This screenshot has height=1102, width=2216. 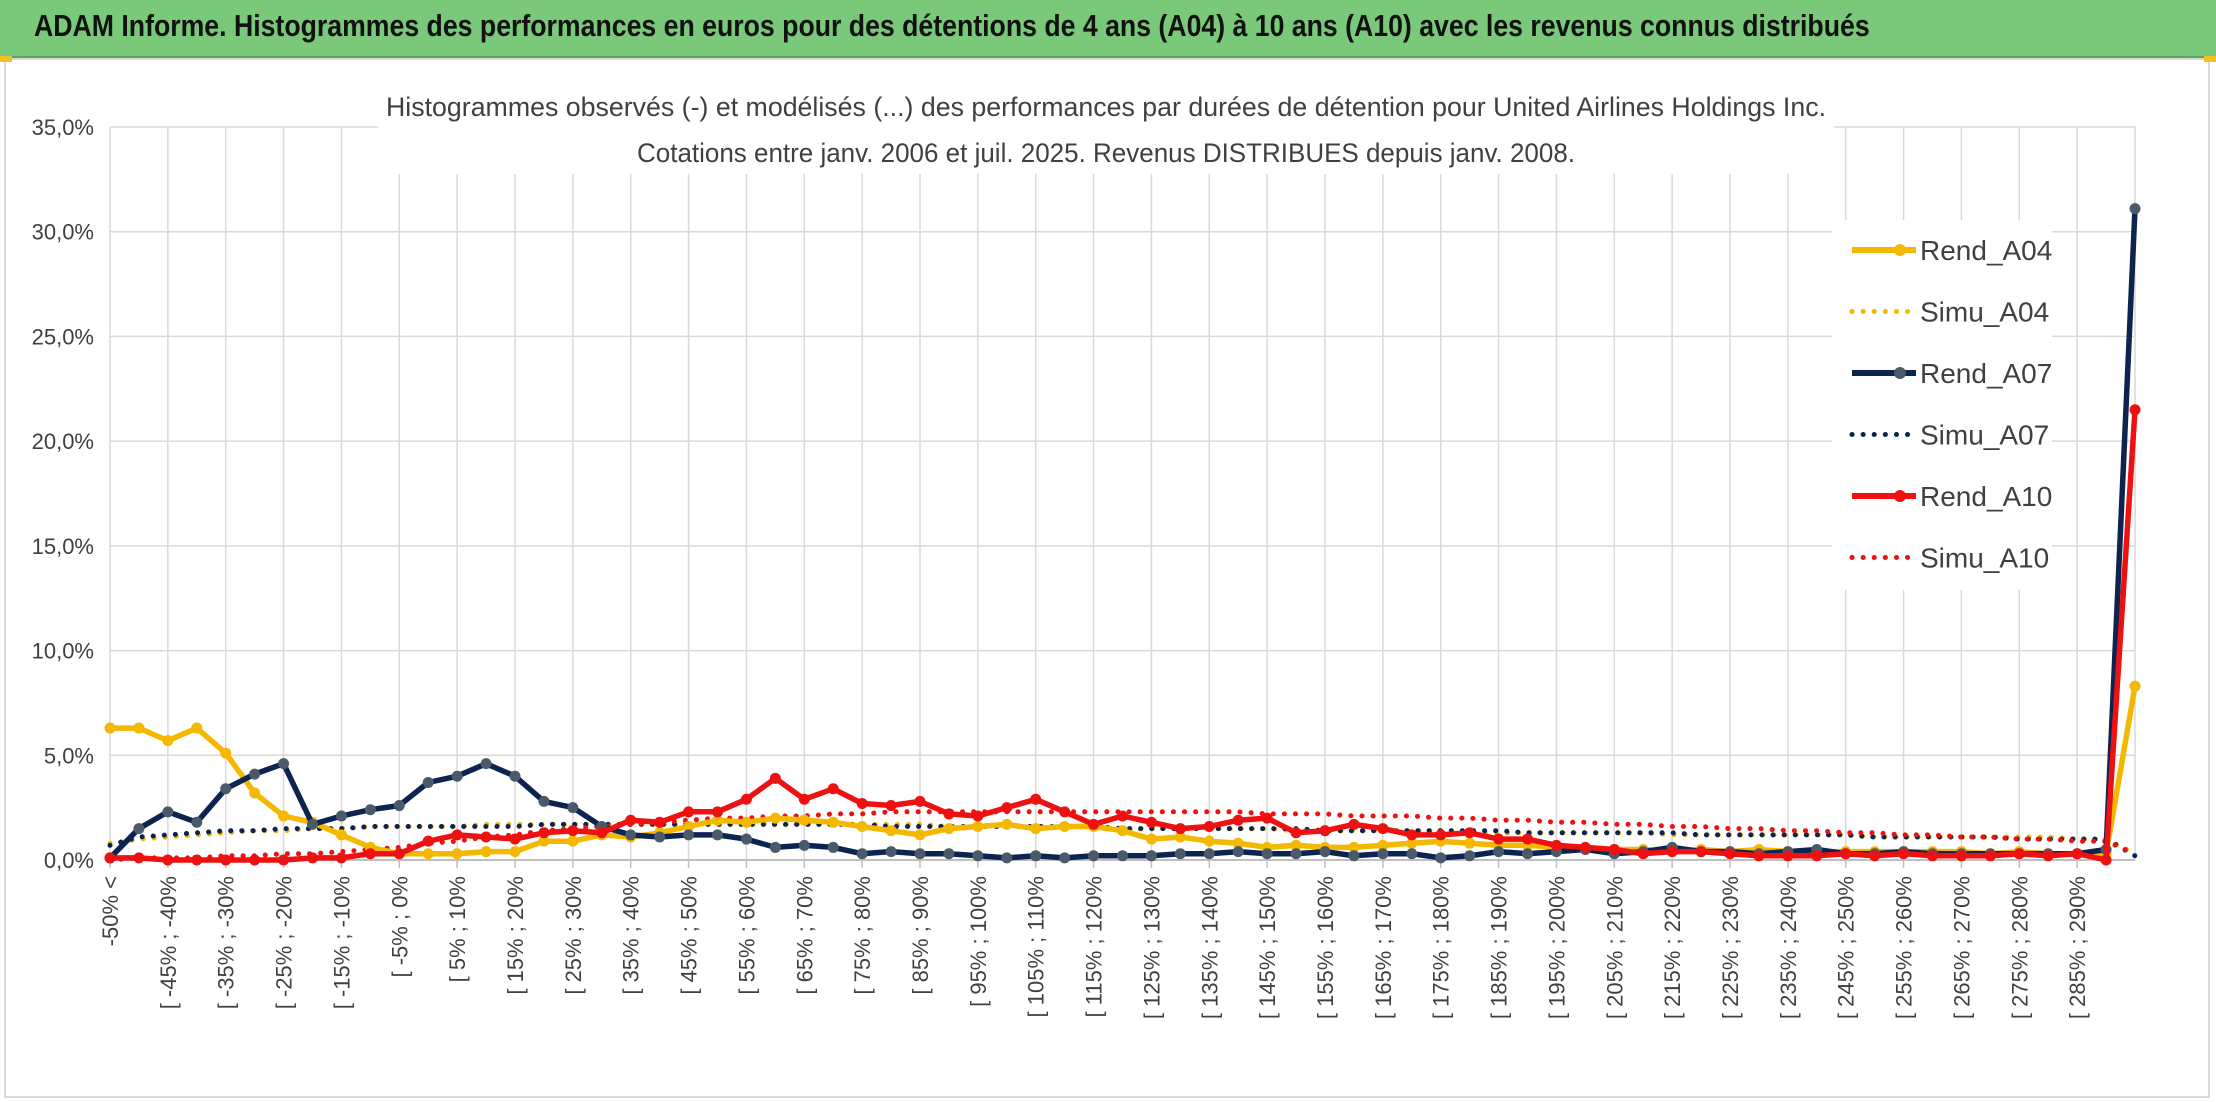 I want to click on x-tick-label: [ -15% ; -10%, so click(x=341, y=942).